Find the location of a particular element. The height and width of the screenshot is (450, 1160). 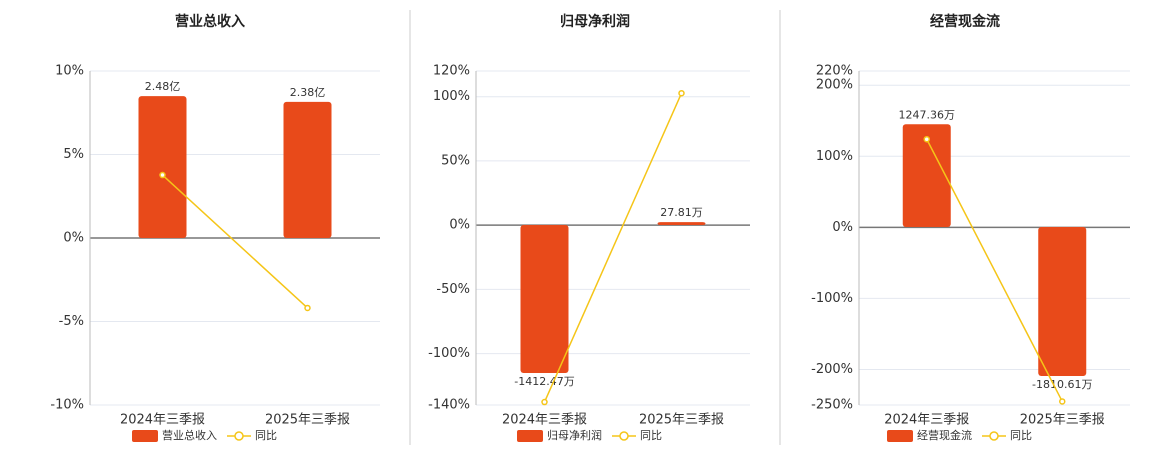

value-label: 27.81万 is located at coordinates (681, 212).